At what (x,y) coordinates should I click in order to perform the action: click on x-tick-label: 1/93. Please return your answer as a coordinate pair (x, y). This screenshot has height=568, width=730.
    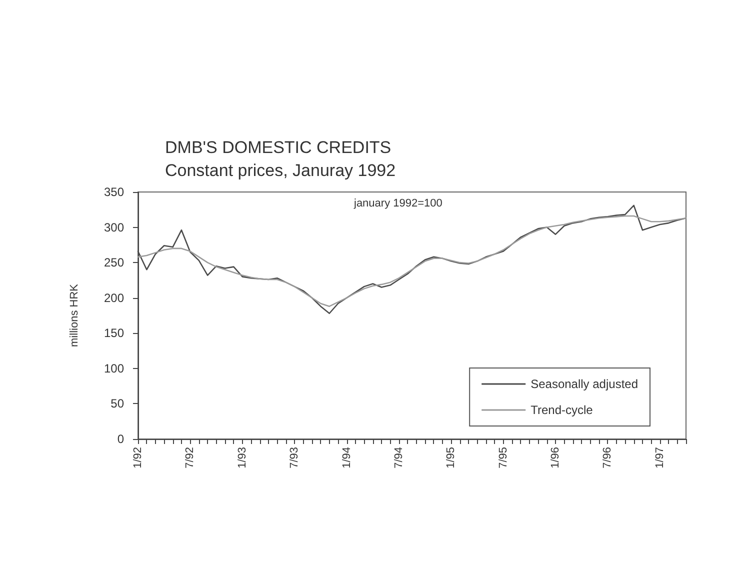
    Looking at the image, I should click on (242, 457).